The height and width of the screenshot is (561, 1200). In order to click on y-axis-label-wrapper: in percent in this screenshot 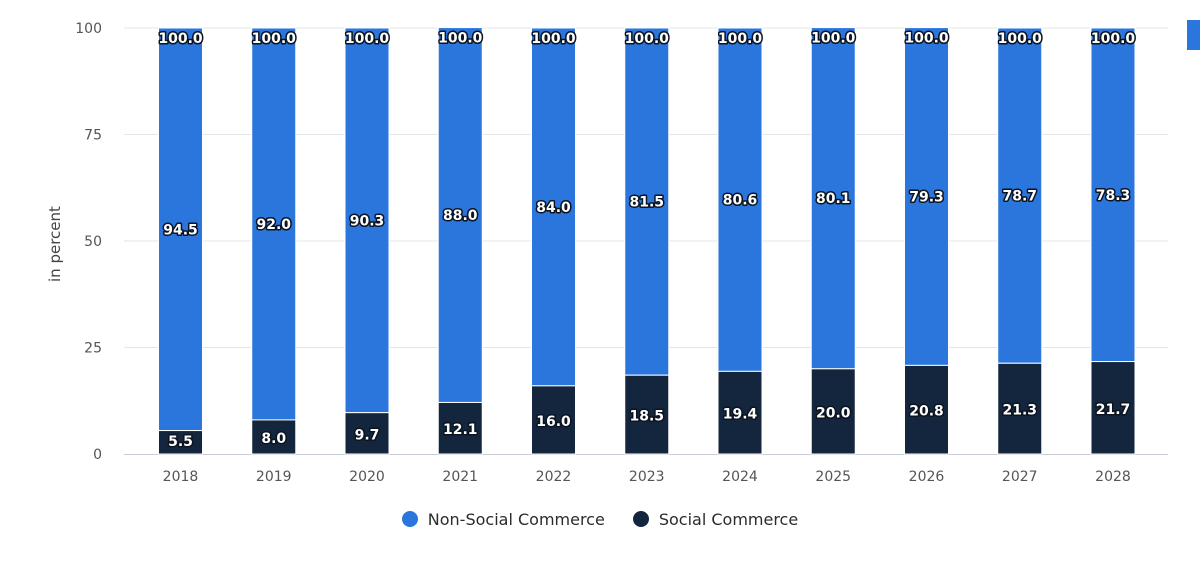, I will do `click(55, 244)`.